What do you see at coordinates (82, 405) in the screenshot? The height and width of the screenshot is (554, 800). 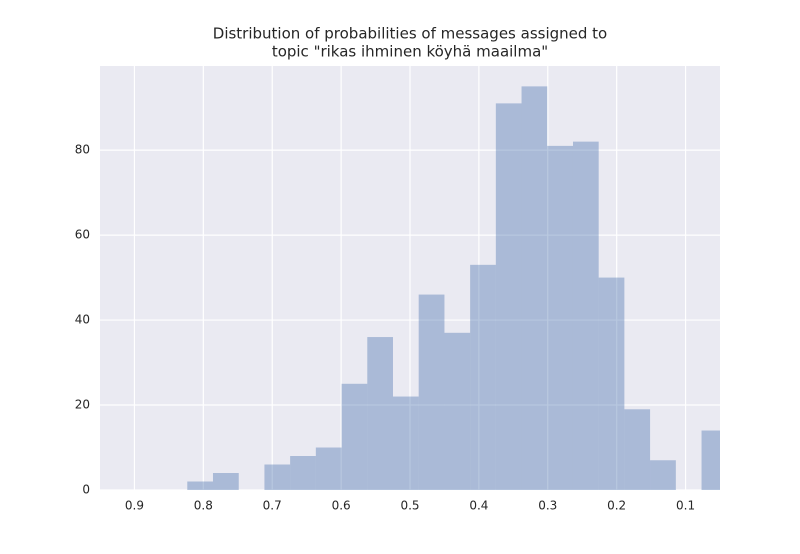 I see `y-tick-label: 20` at bounding box center [82, 405].